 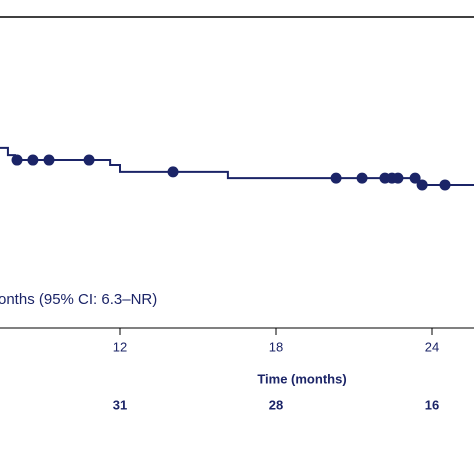 I want to click on at-risk-count: 28, so click(x=276, y=404).